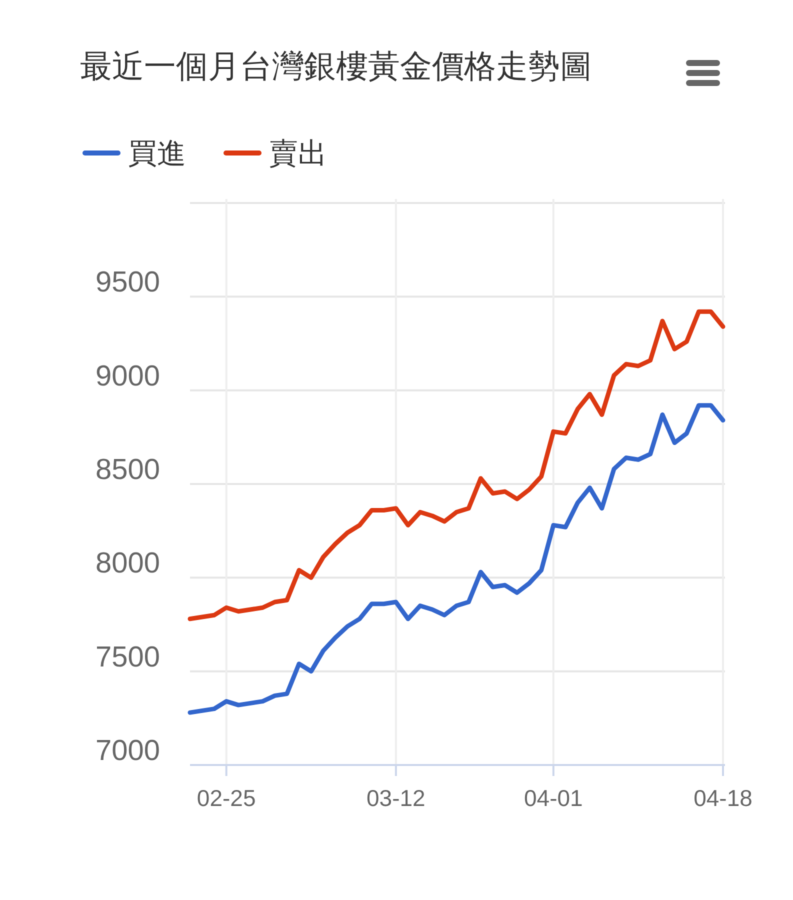 Image resolution: width=793 pixels, height=900 pixels. What do you see at coordinates (127, 751) in the screenshot?
I see `y-tick-label: 7000` at bounding box center [127, 751].